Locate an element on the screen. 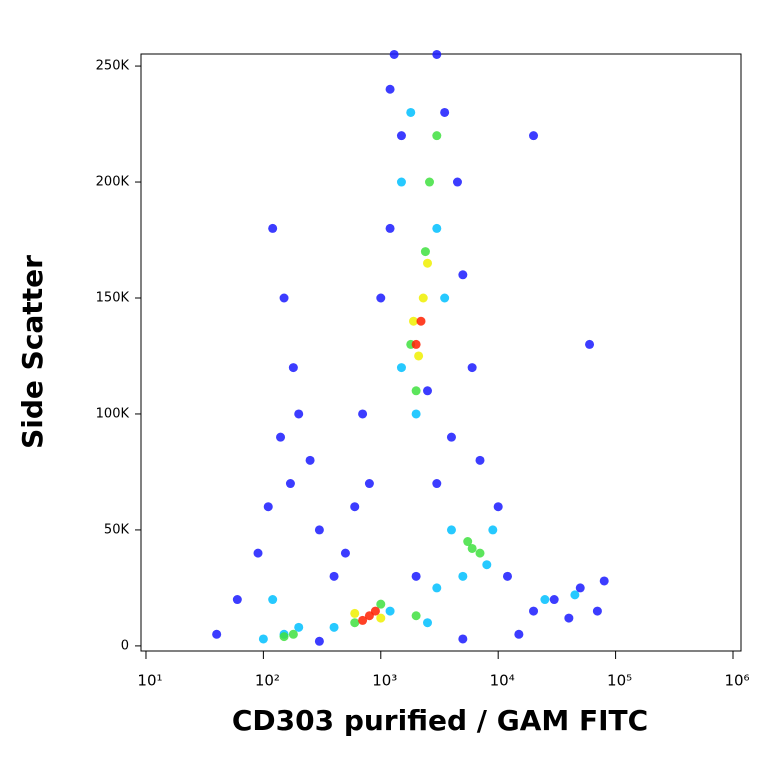 This screenshot has height=764, width=764. y-tick-label: 0 is located at coordinates (125, 645).